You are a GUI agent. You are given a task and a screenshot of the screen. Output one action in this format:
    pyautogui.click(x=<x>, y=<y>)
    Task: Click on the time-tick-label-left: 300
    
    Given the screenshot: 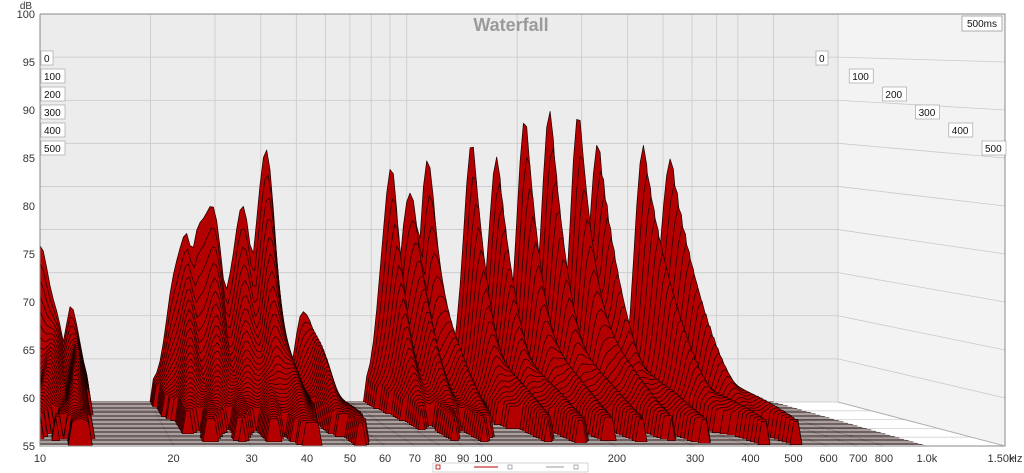 What is the action you would take?
    pyautogui.click(x=52, y=113)
    